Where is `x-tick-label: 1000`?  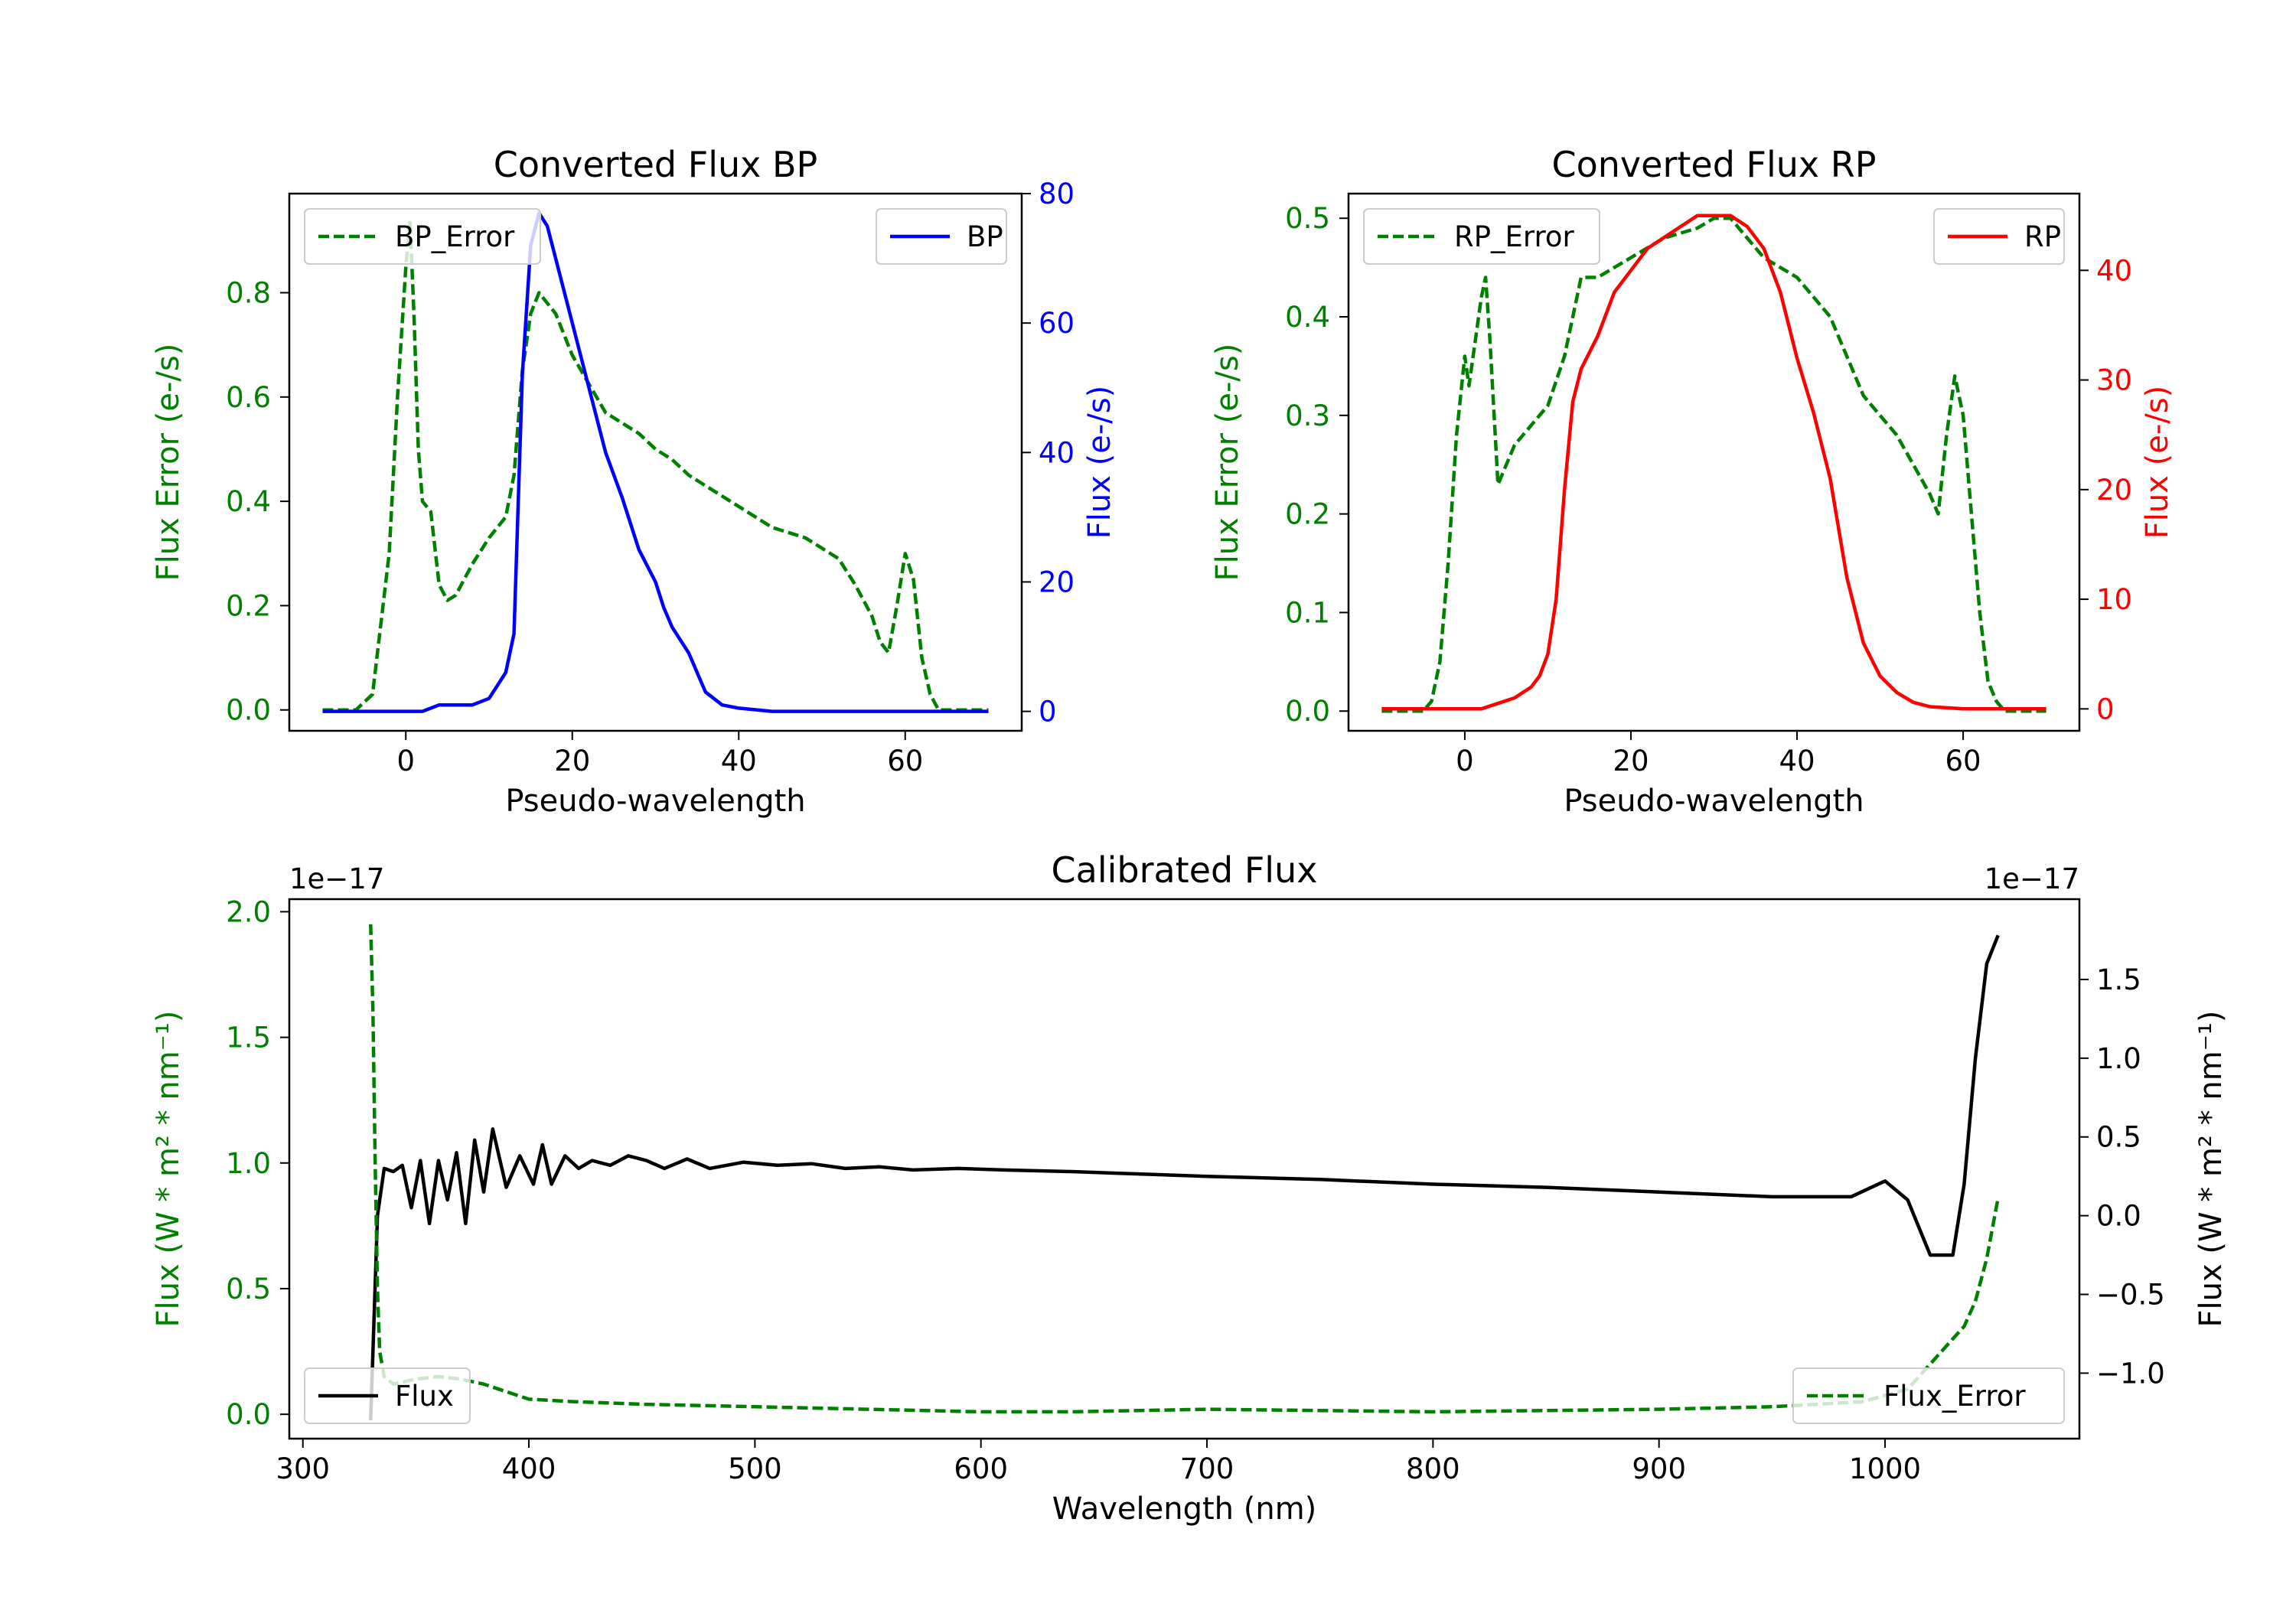 x-tick-label: 1000 is located at coordinates (1885, 1468).